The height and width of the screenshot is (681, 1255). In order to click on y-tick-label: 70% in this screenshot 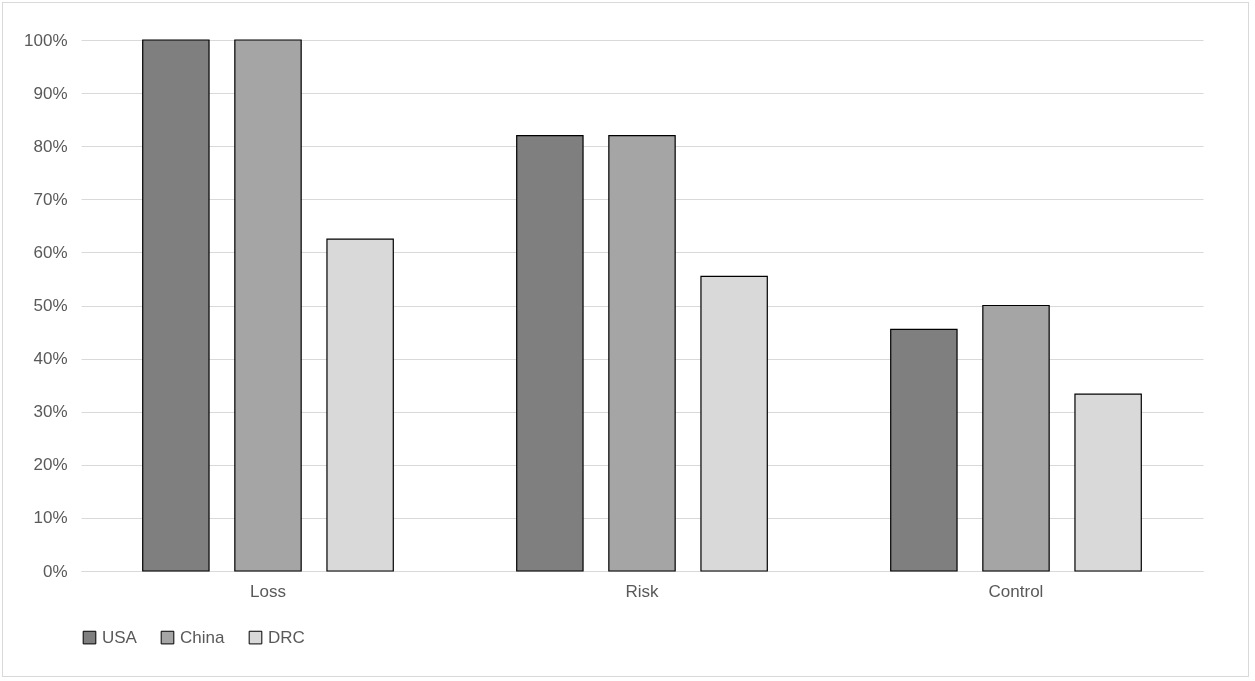, I will do `click(50, 199)`.